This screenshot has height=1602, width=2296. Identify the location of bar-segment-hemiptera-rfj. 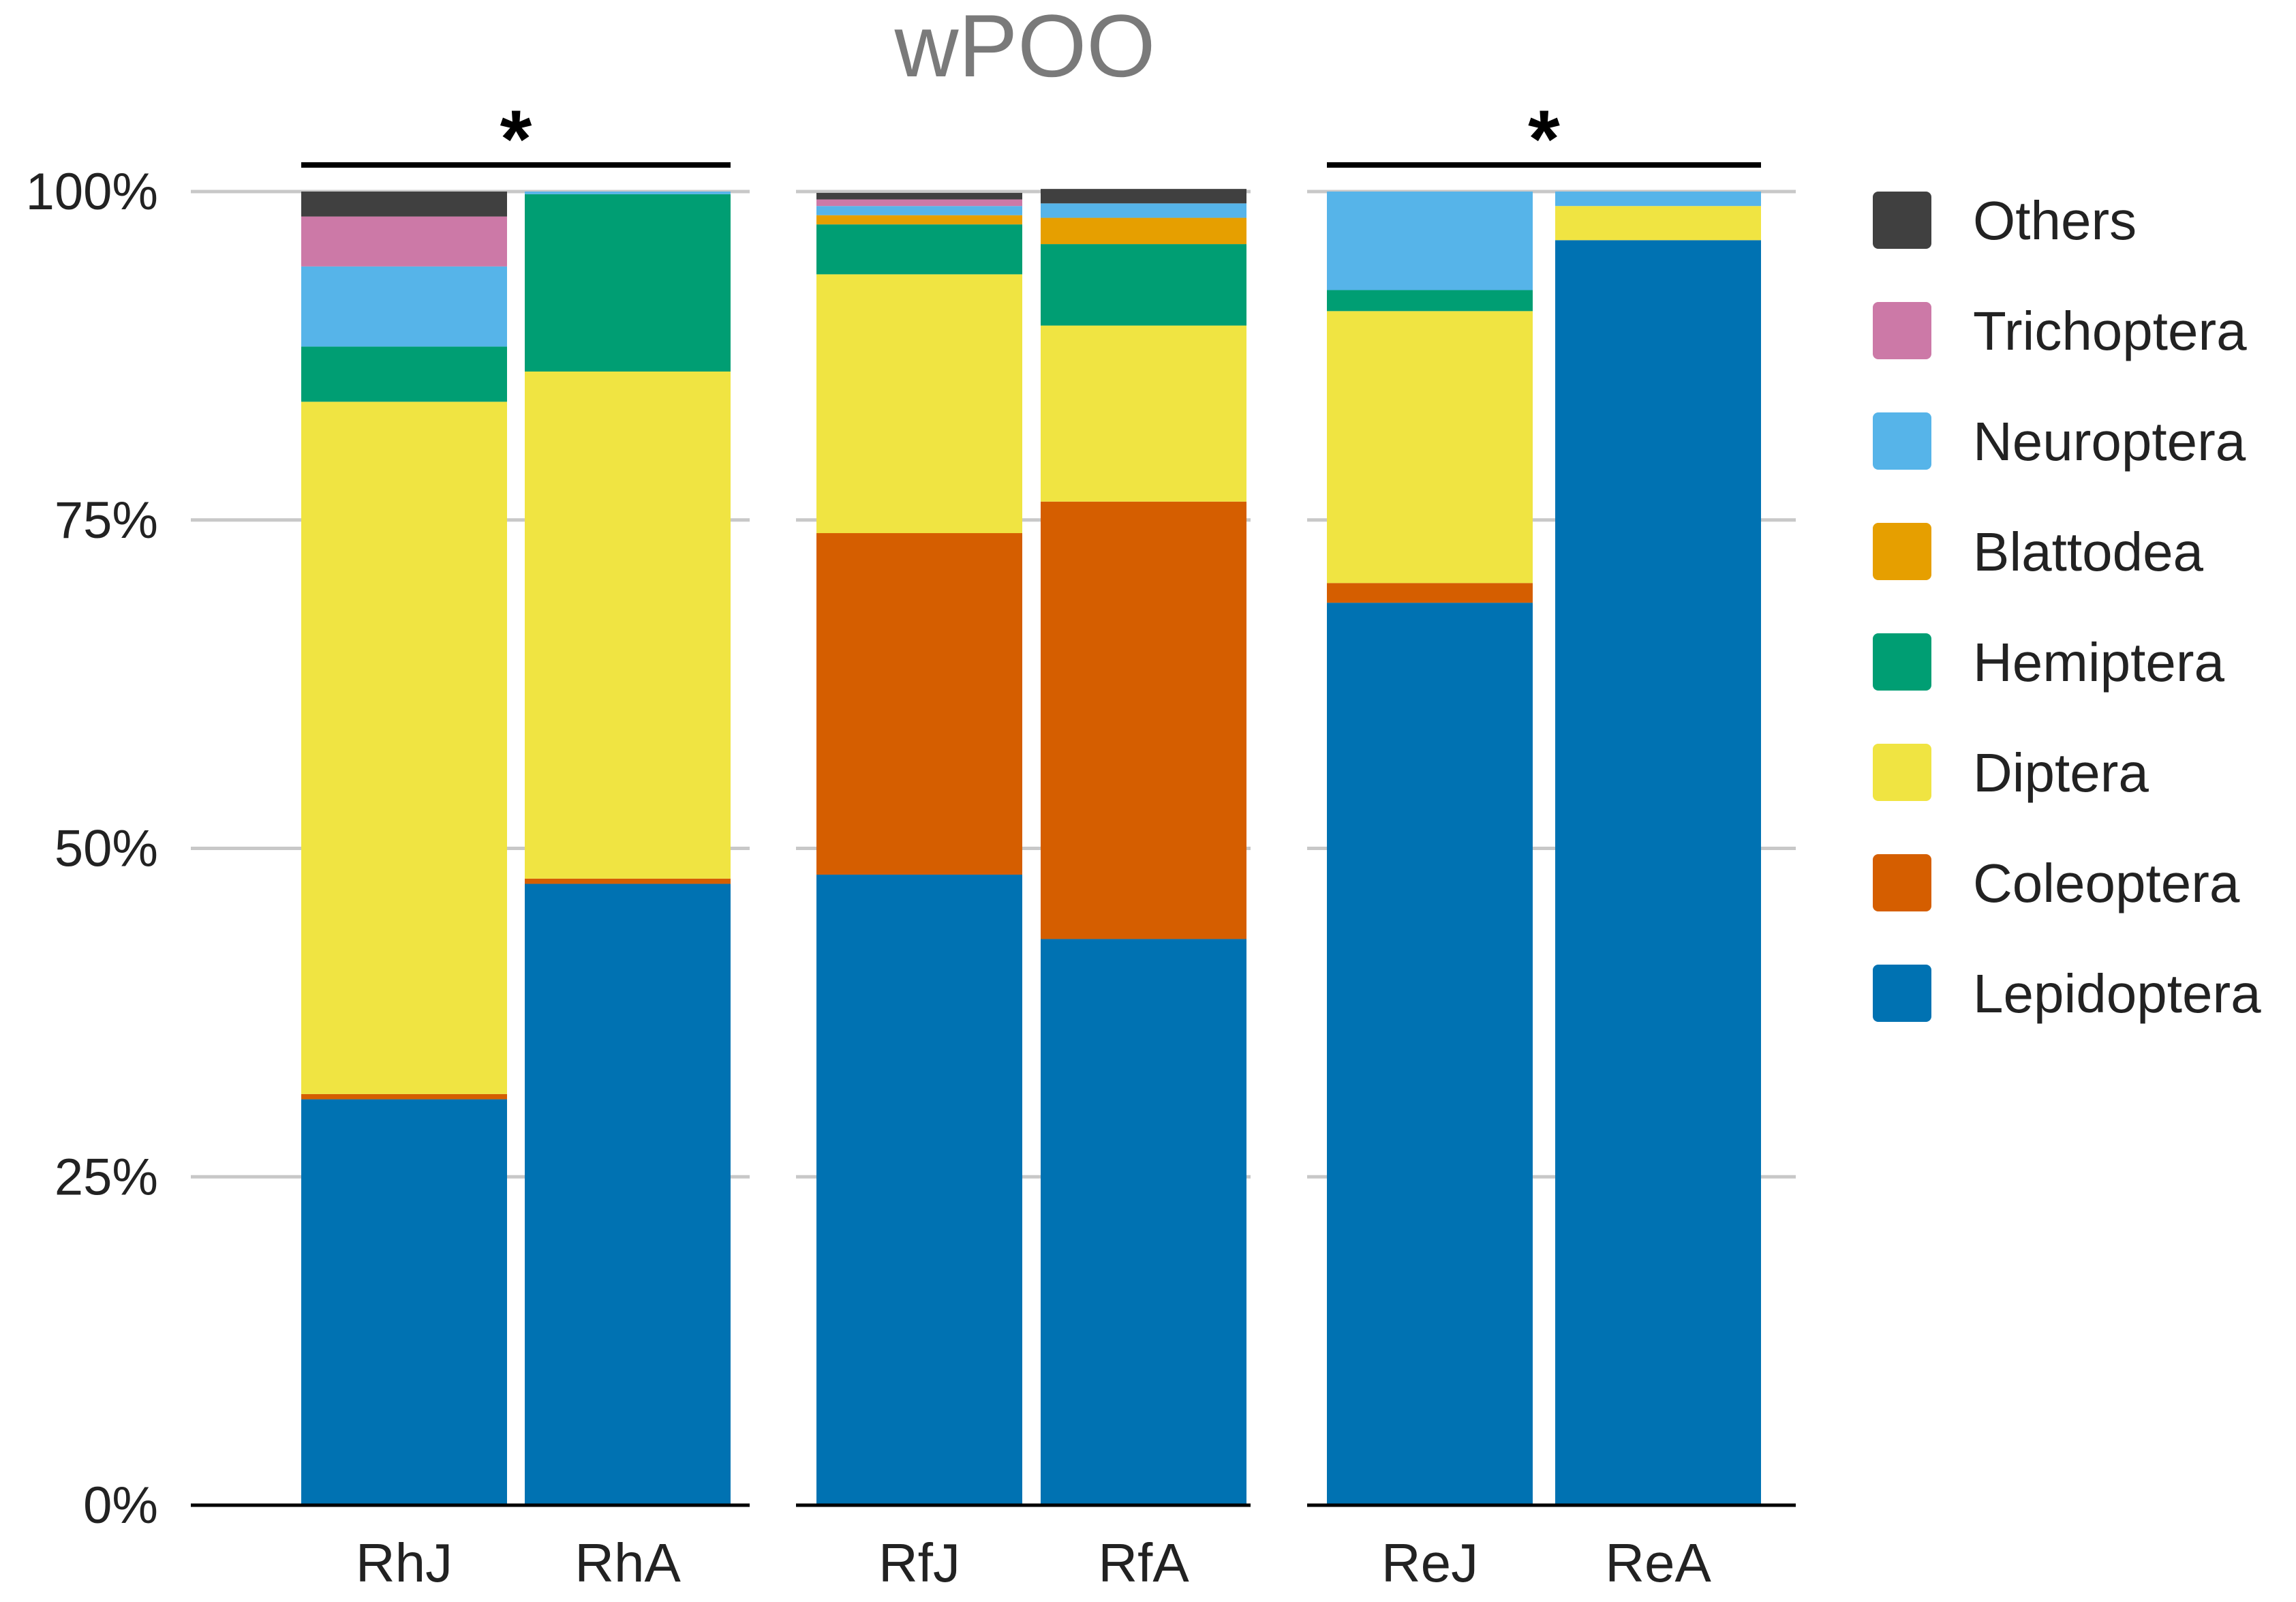
(919, 249).